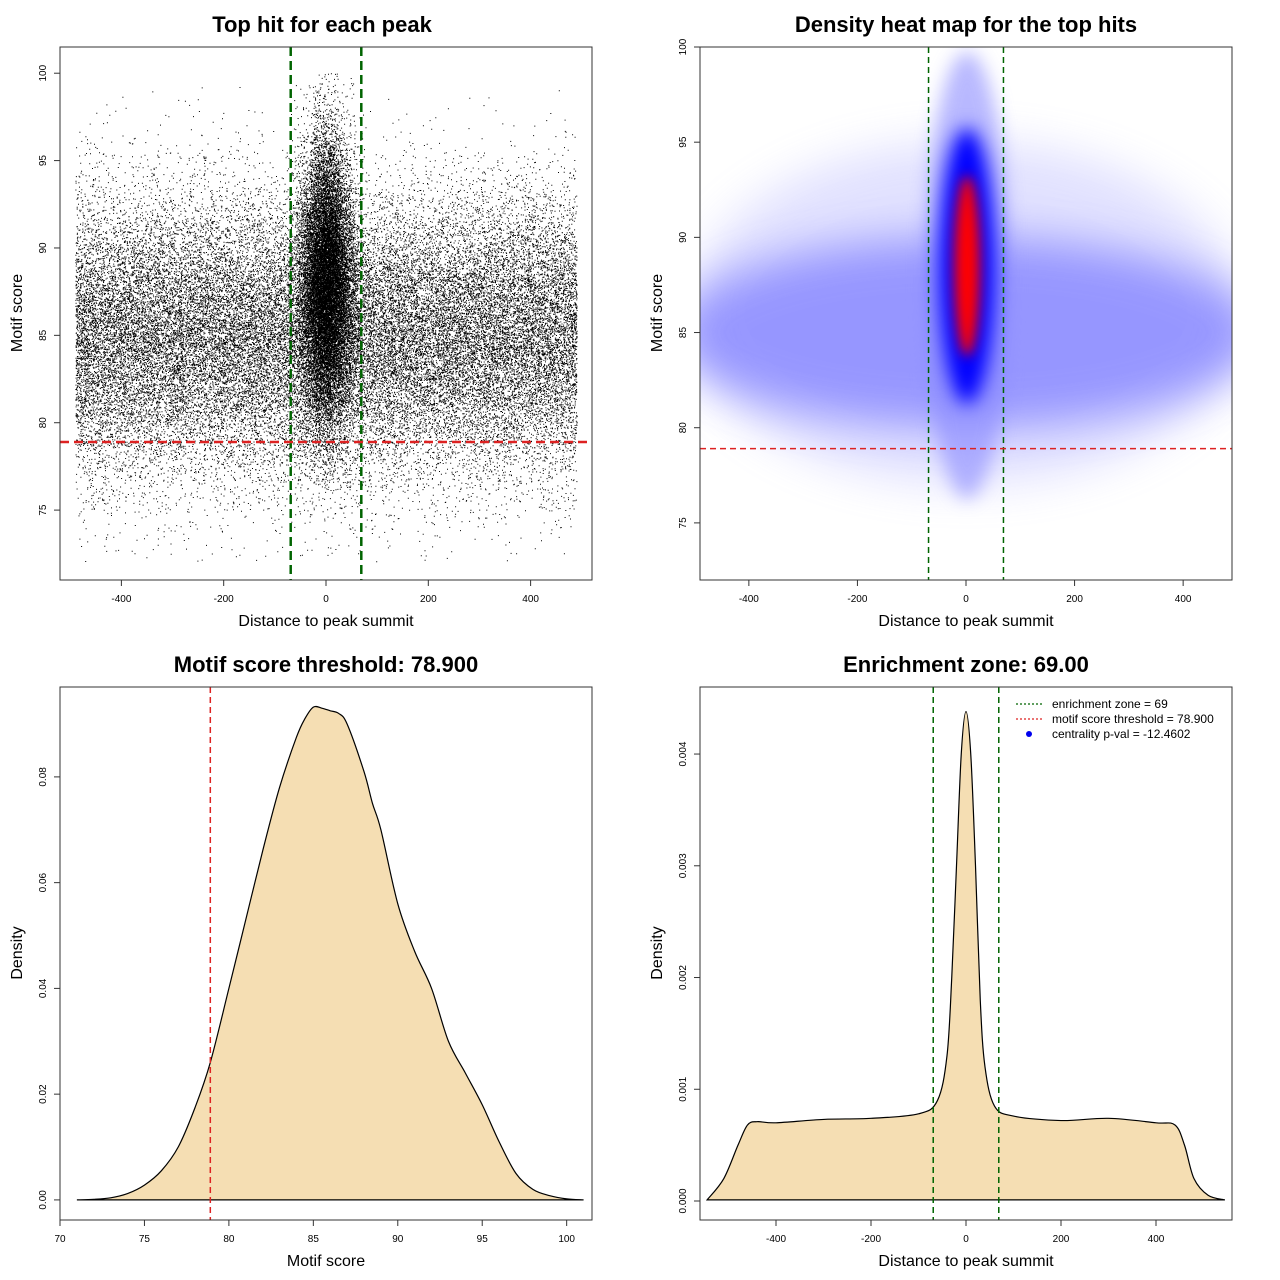 The height and width of the screenshot is (1280, 1280). What do you see at coordinates (566, 1239) in the screenshot?
I see `x-tick-label: 100` at bounding box center [566, 1239].